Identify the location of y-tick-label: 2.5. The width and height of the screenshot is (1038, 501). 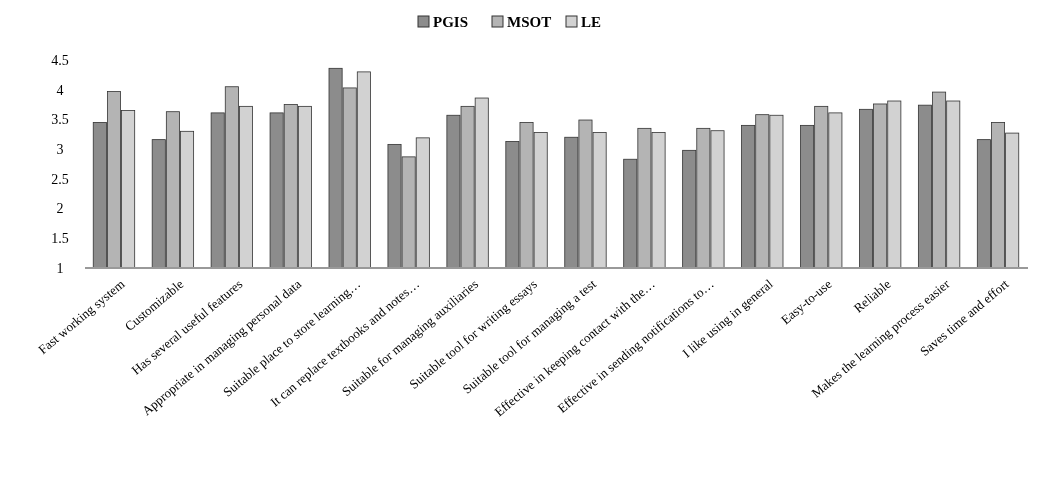
(60, 179).